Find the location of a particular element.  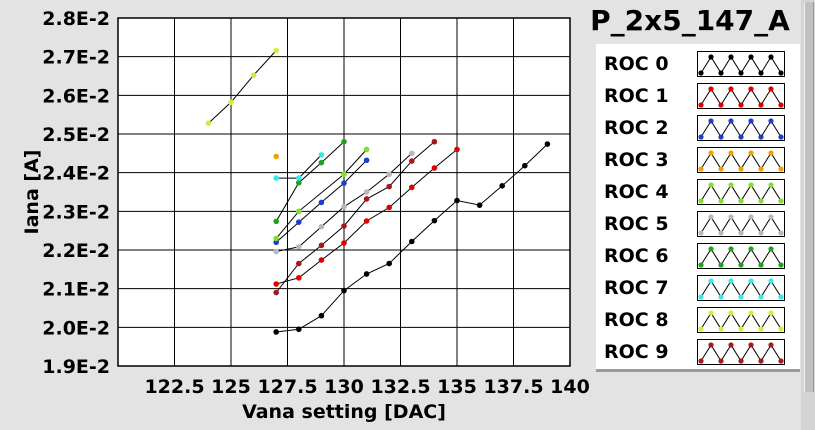

legend-item: ROC 6 is located at coordinates (698, 256).